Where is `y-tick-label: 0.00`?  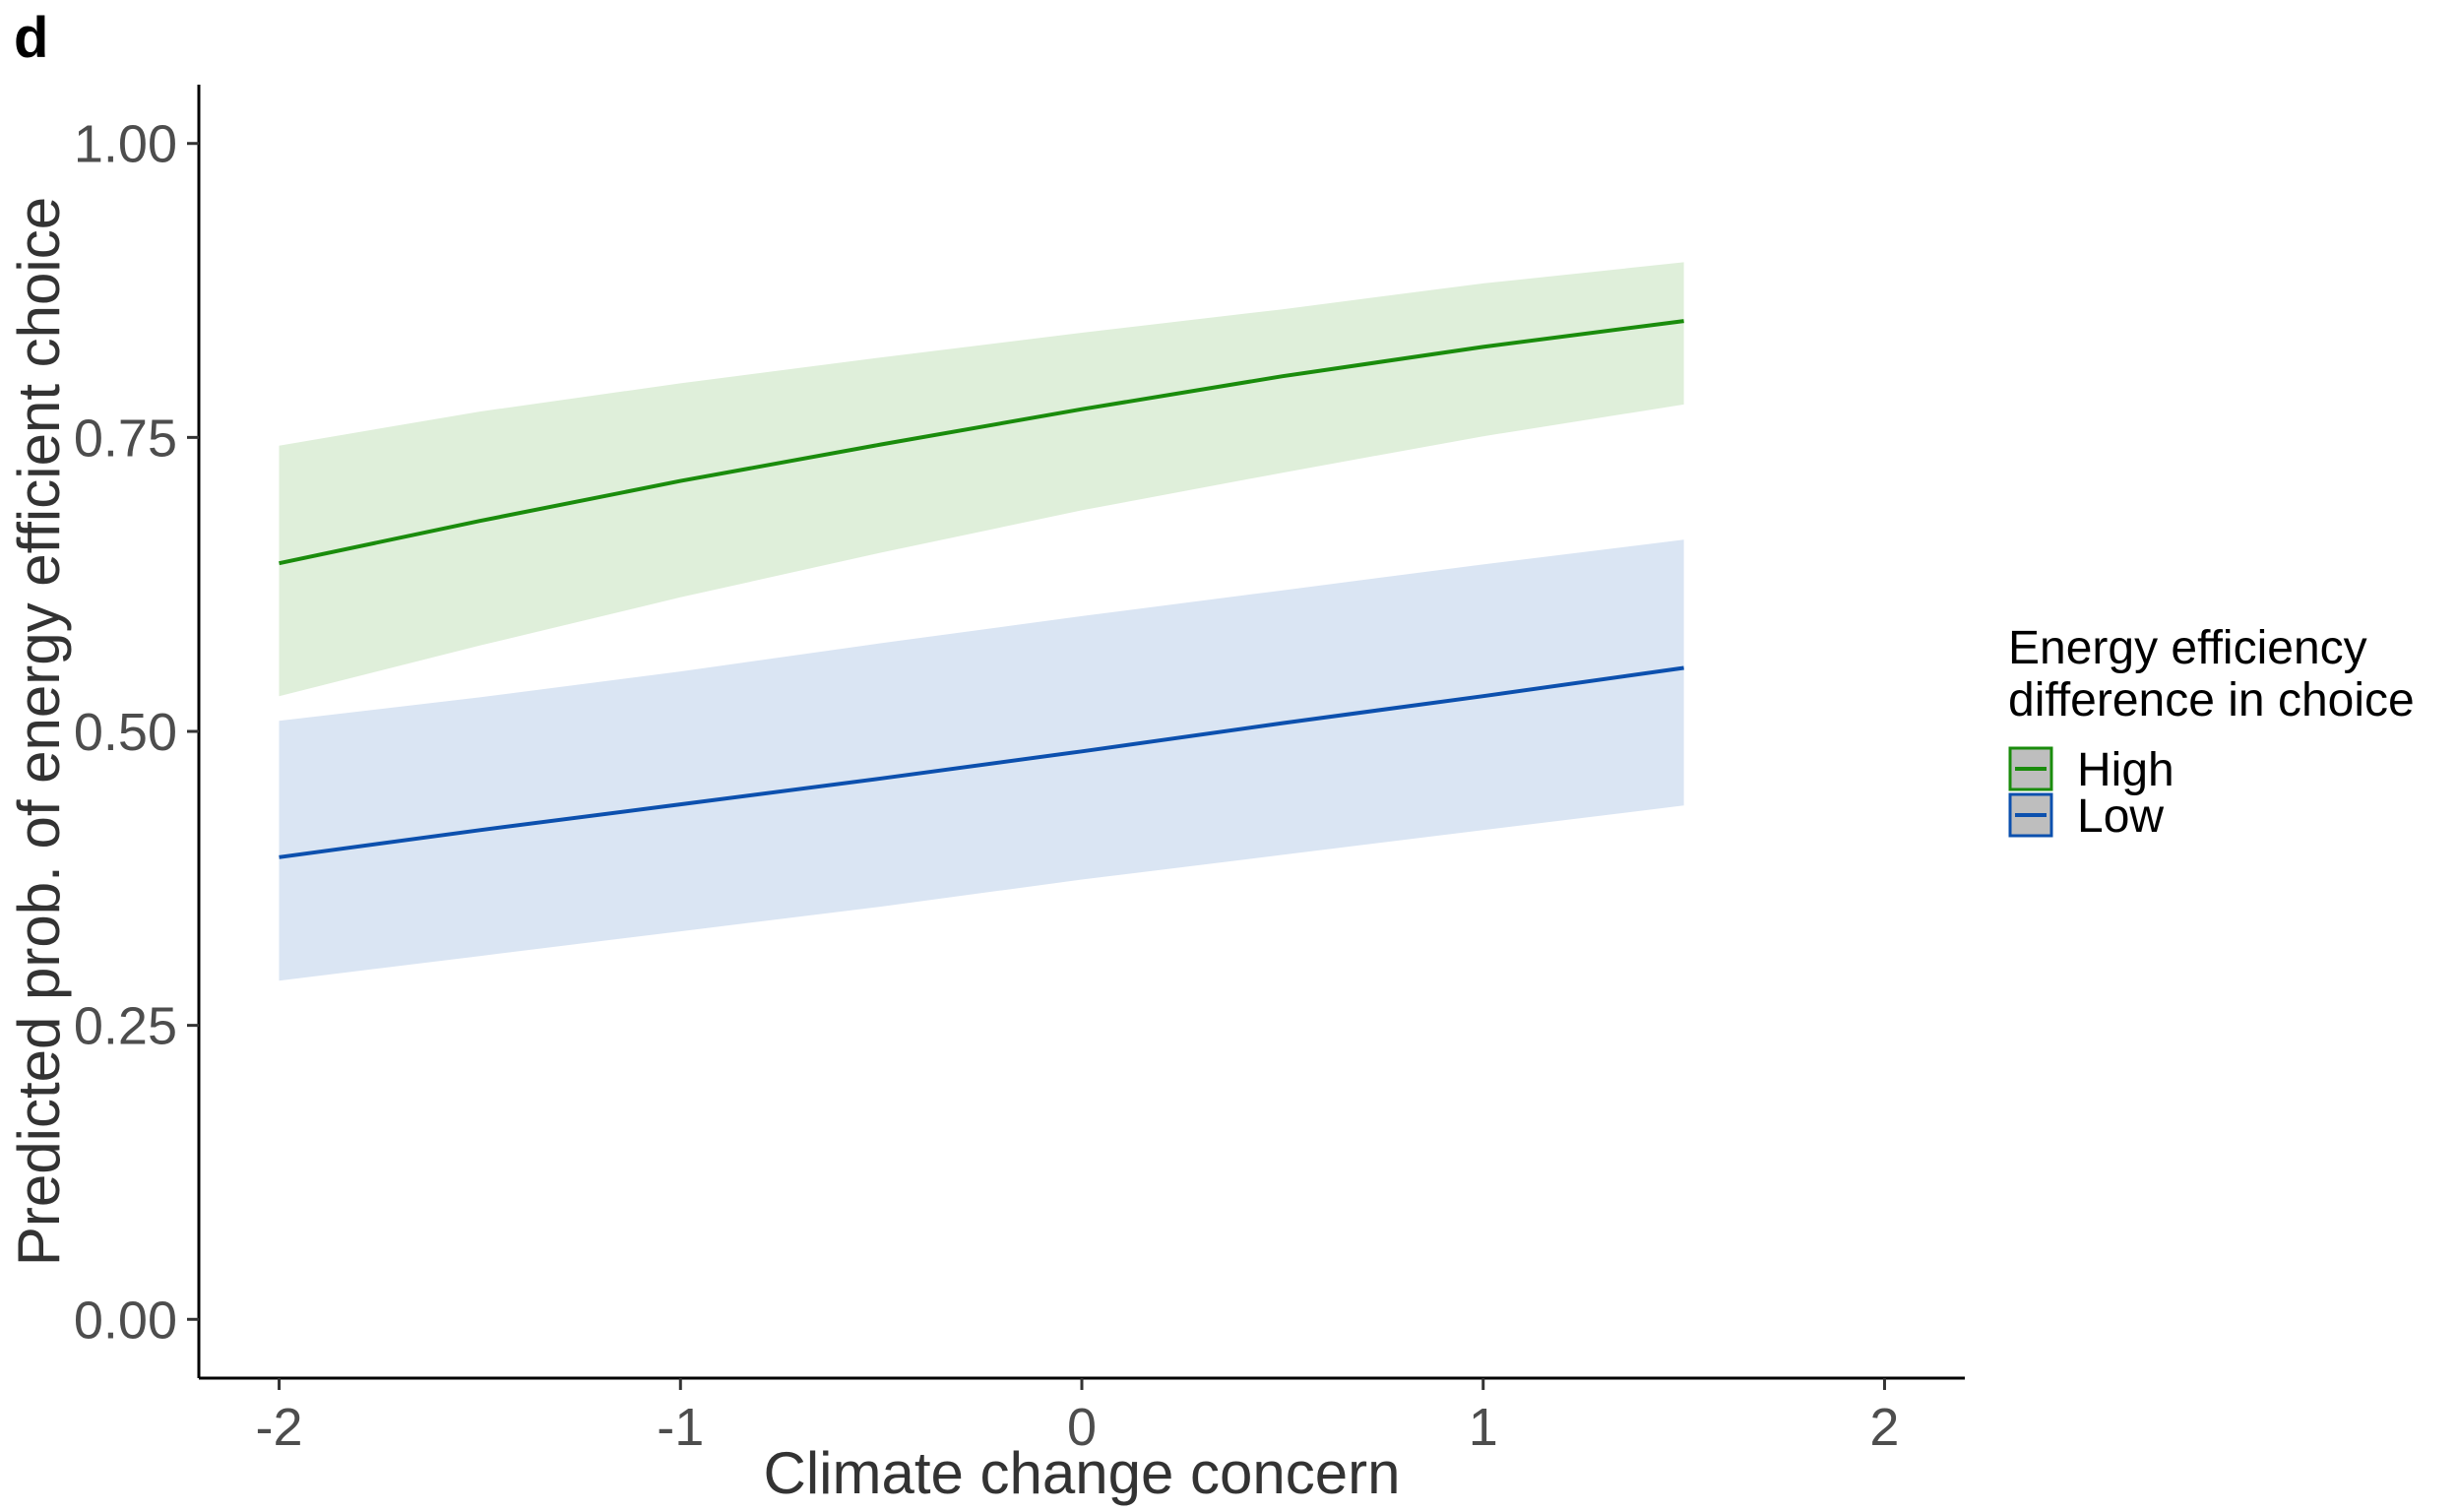
y-tick-label: 0.00 is located at coordinates (125, 1320).